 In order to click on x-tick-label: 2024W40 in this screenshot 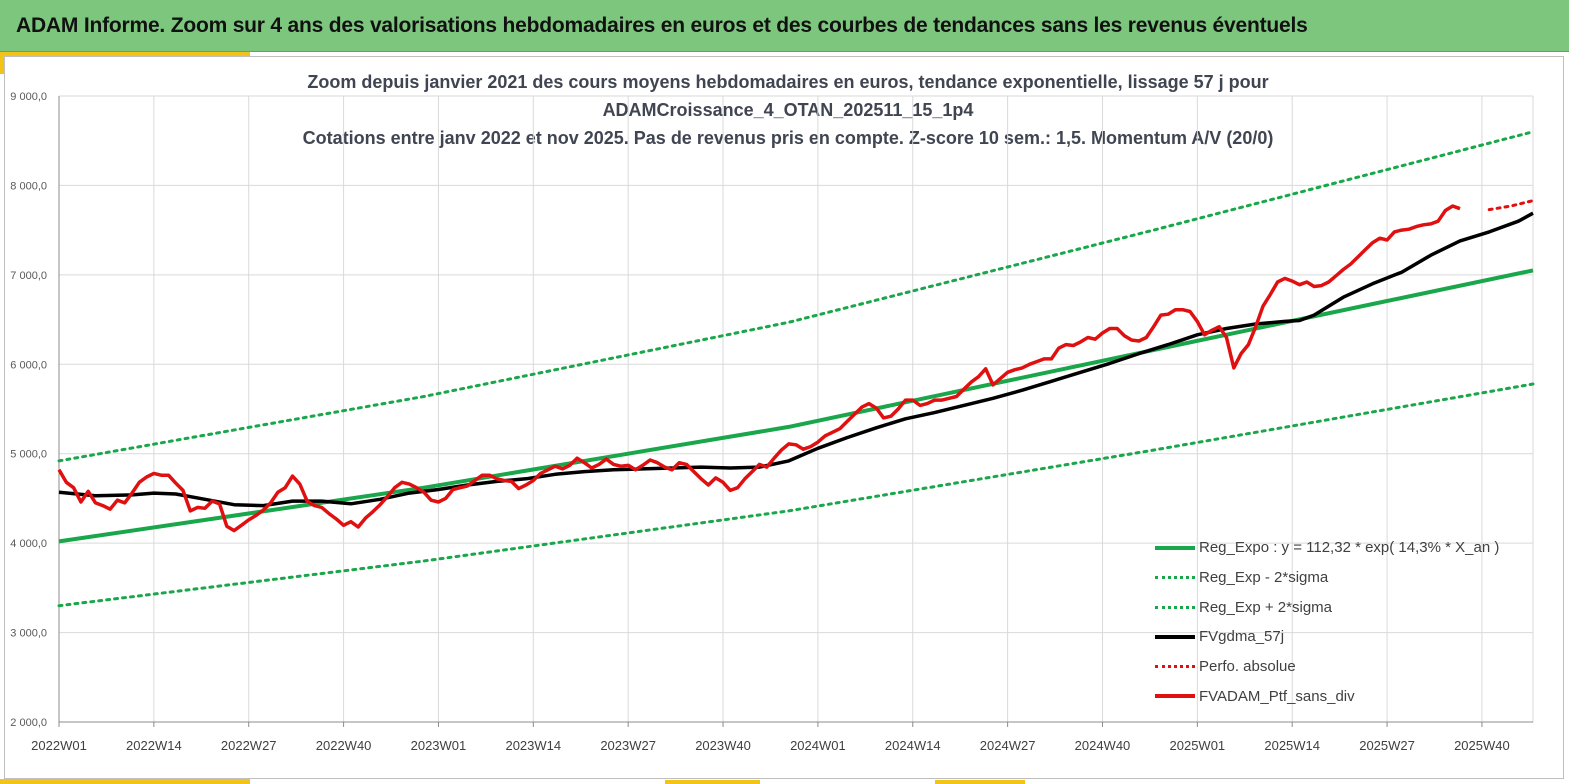, I will do `click(1103, 745)`.